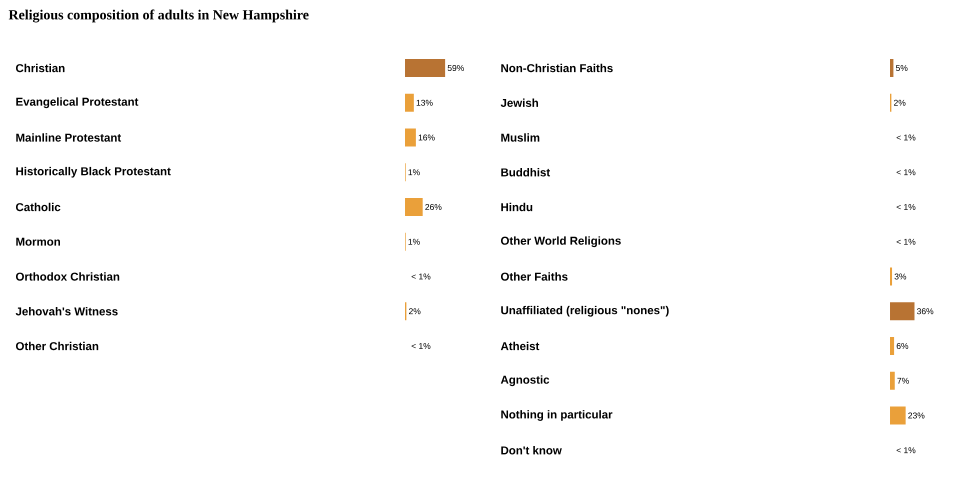 Image resolution: width=978 pixels, height=482 pixels. Describe the element at coordinates (916, 415) in the screenshot. I see `data-label: 23%` at that location.